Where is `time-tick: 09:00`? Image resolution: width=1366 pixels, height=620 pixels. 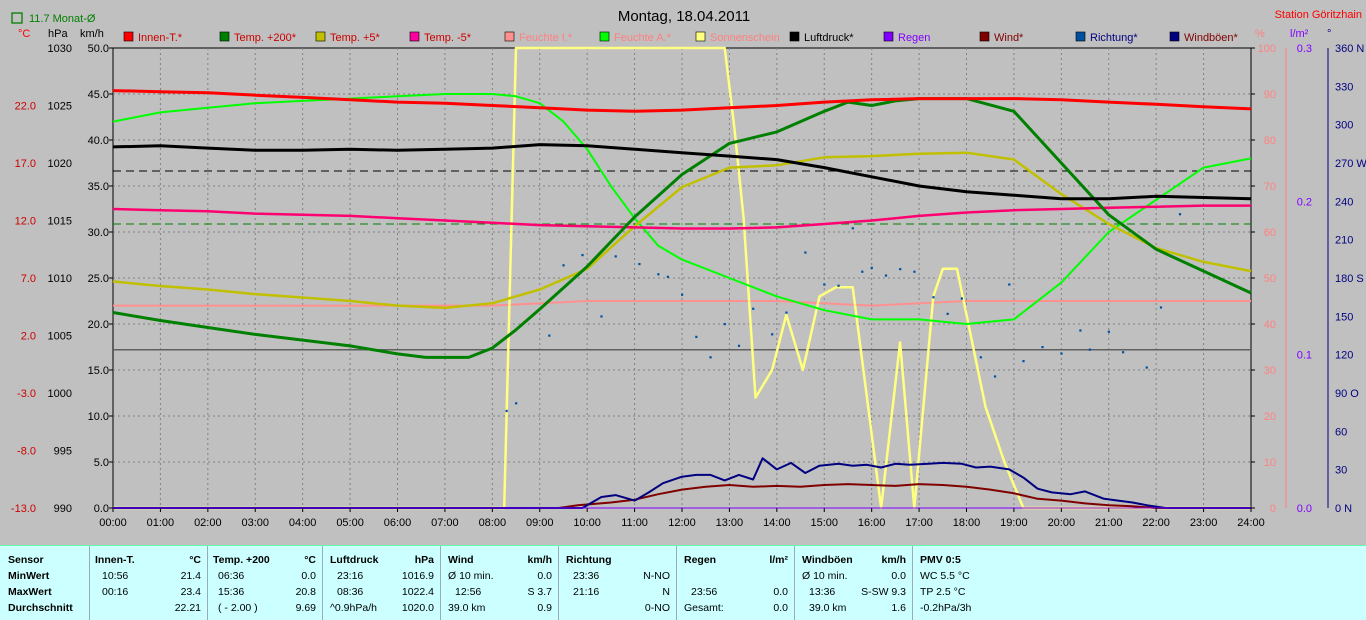
time-tick: 09:00 is located at coordinates (540, 523).